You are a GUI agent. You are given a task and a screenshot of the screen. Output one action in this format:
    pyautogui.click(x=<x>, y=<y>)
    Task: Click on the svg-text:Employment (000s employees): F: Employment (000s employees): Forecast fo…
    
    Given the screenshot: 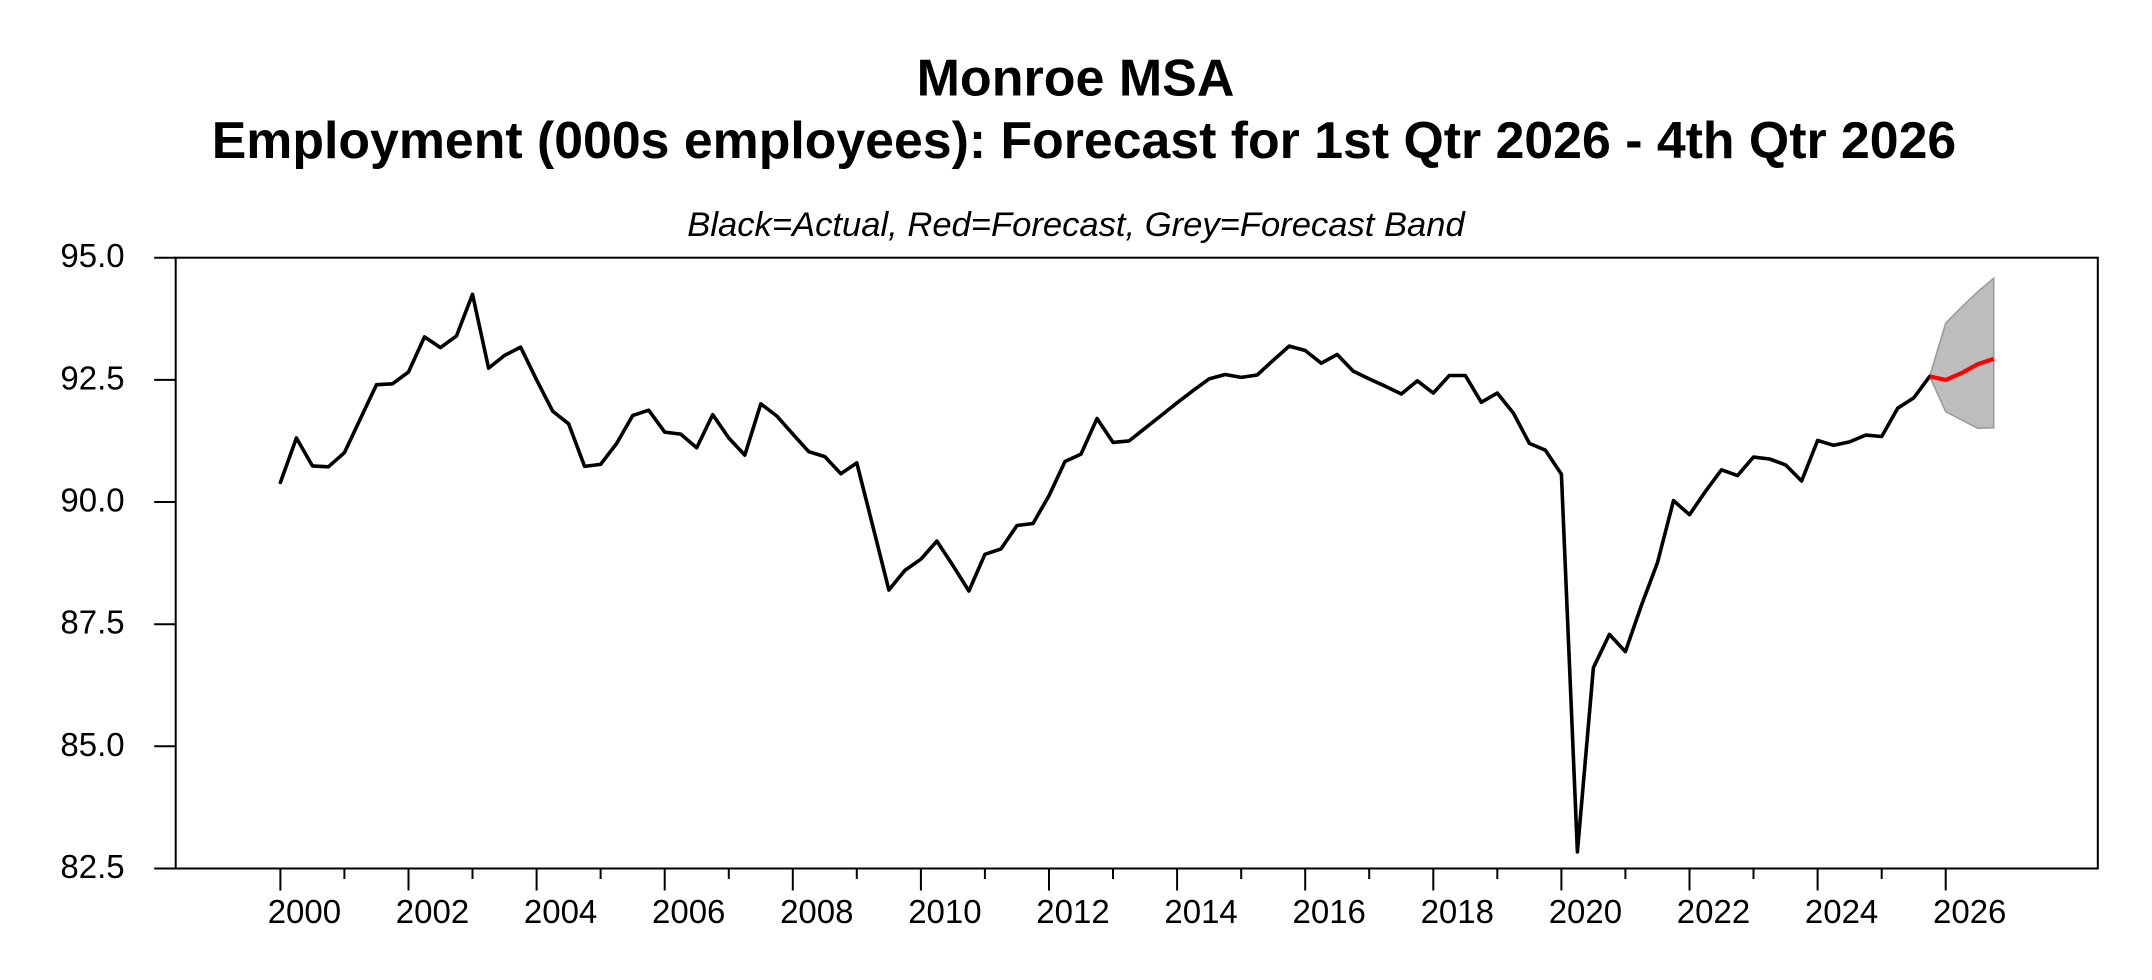 What is the action you would take?
    pyautogui.click(x=1084, y=140)
    